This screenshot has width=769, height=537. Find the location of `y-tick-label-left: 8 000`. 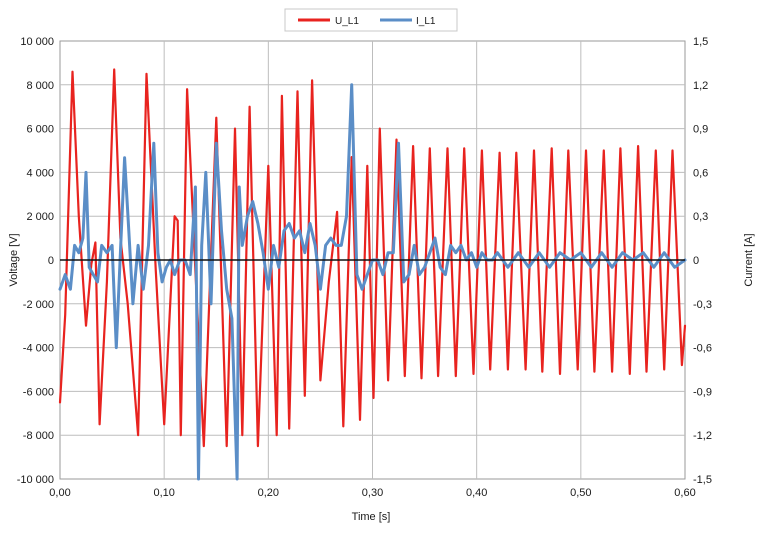

y-tick-label-left: 8 000 is located at coordinates (40, 86).